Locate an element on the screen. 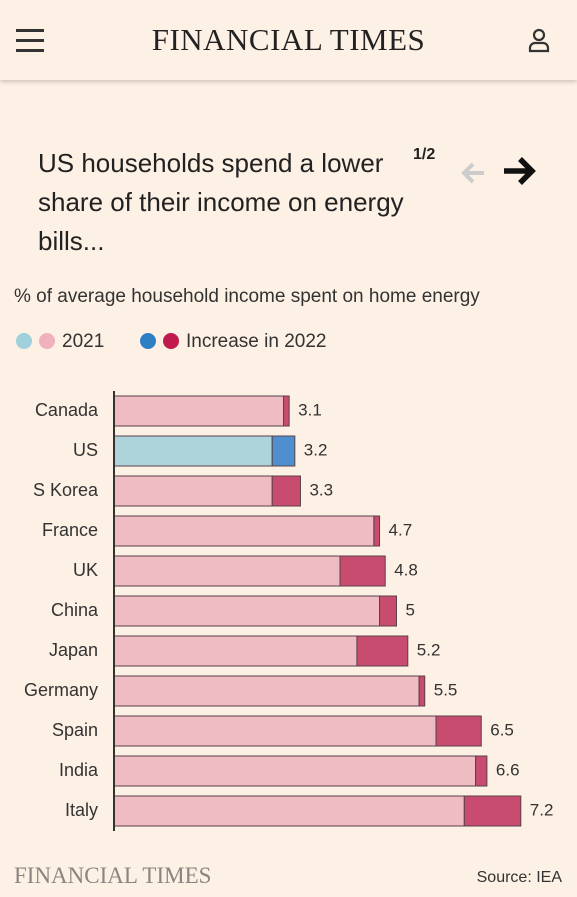  value-label: 5 is located at coordinates (410, 609).